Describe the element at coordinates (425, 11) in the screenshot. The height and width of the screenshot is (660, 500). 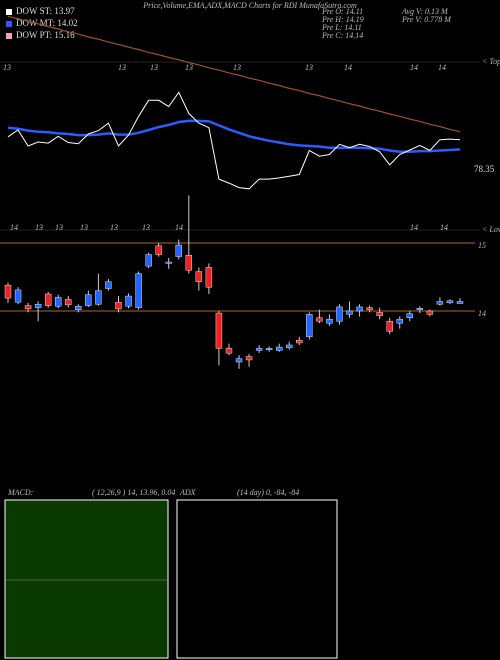
I see `info-text: Avg V: 0.13 M` at that location.